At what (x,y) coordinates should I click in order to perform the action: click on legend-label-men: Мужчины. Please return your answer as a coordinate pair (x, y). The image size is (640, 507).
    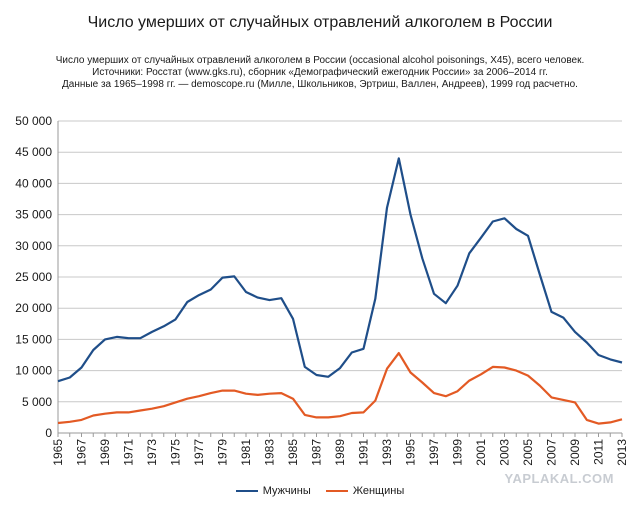
    Looking at the image, I should click on (286, 491).